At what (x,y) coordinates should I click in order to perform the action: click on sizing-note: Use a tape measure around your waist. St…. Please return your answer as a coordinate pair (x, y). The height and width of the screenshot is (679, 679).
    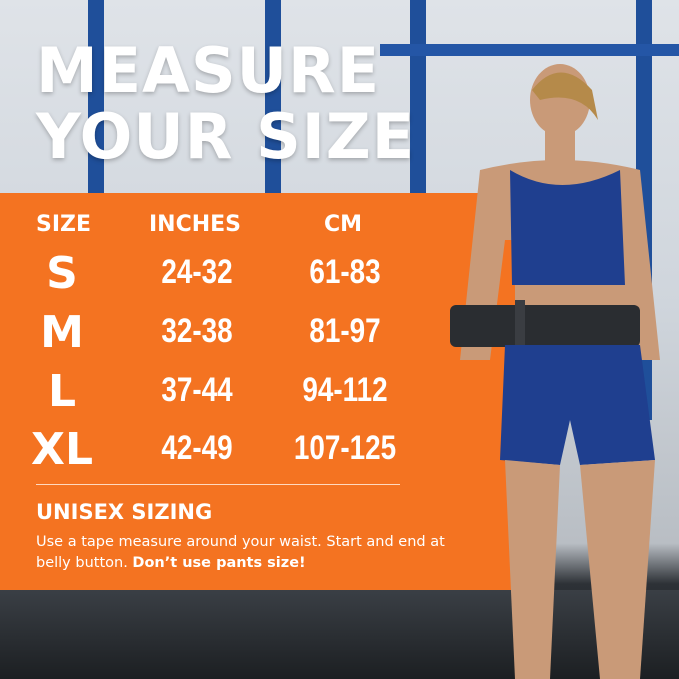
    Looking at the image, I should click on (246, 553).